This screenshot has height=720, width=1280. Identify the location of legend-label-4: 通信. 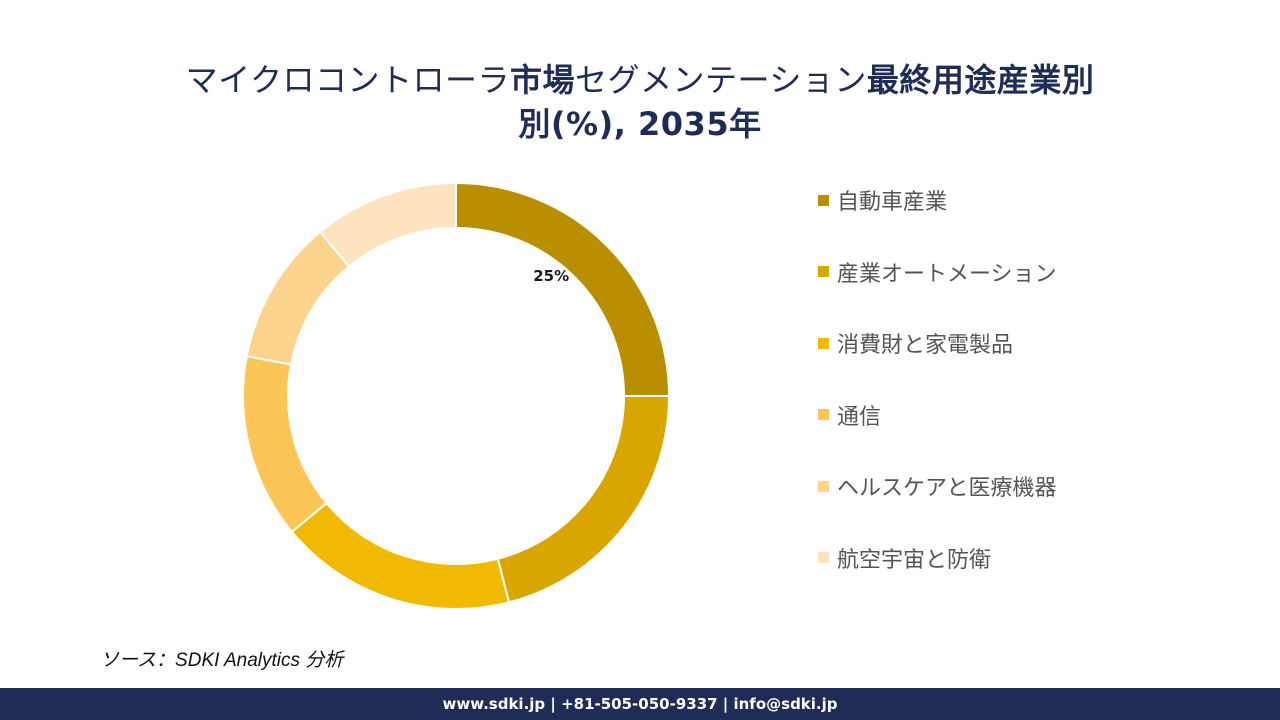
(859, 417).